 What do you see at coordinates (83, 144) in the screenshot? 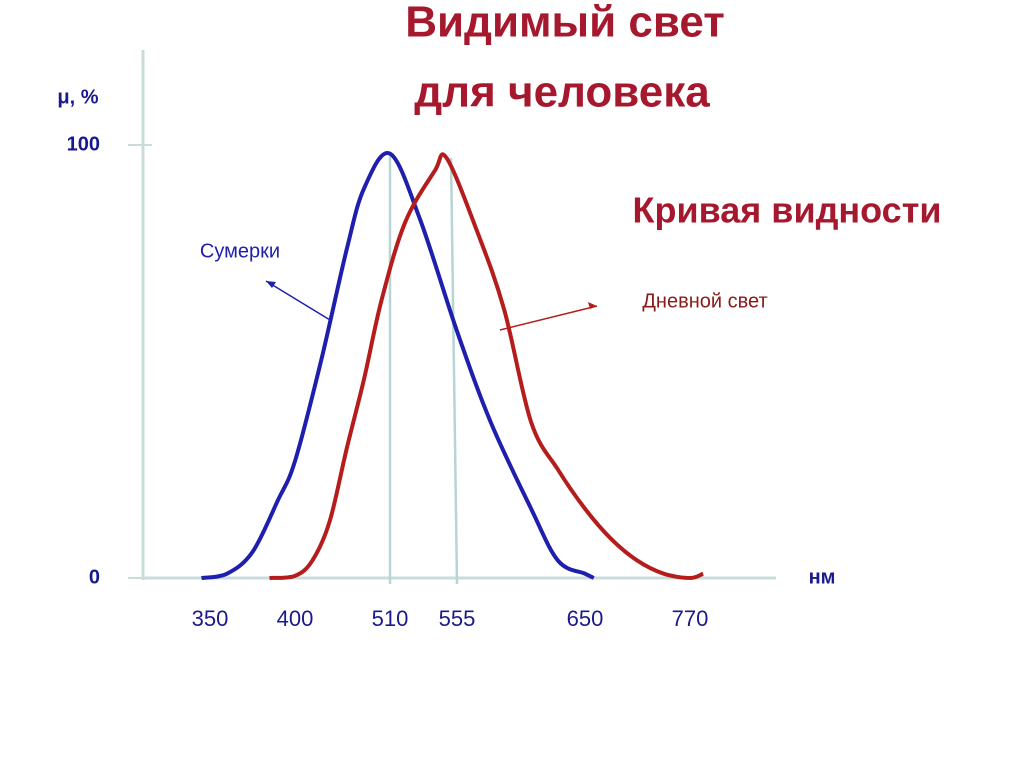
I see `y-tick-label: 100` at bounding box center [83, 144].